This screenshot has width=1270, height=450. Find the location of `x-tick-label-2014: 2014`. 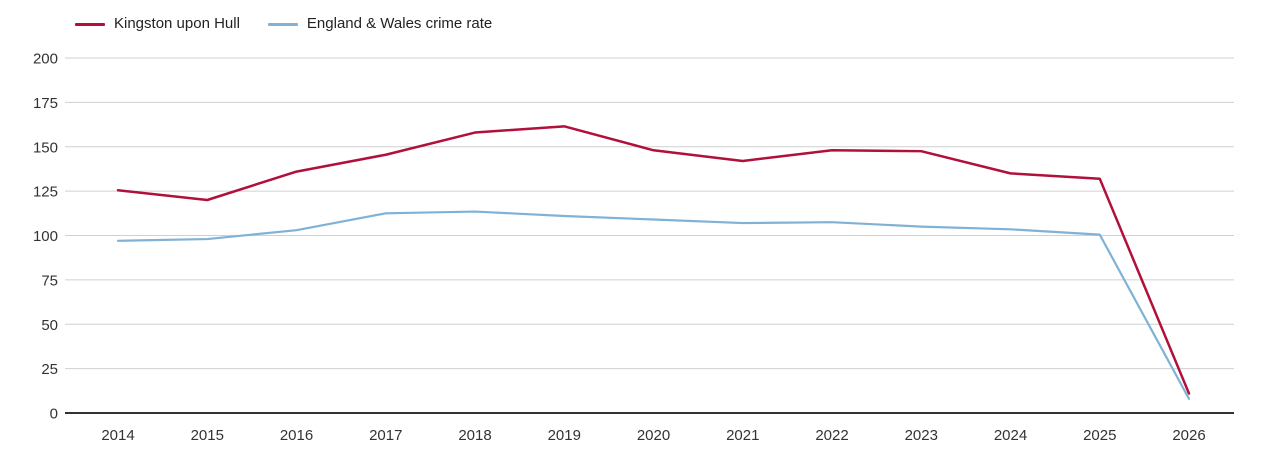

x-tick-label-2014: 2014 is located at coordinates (117, 435).